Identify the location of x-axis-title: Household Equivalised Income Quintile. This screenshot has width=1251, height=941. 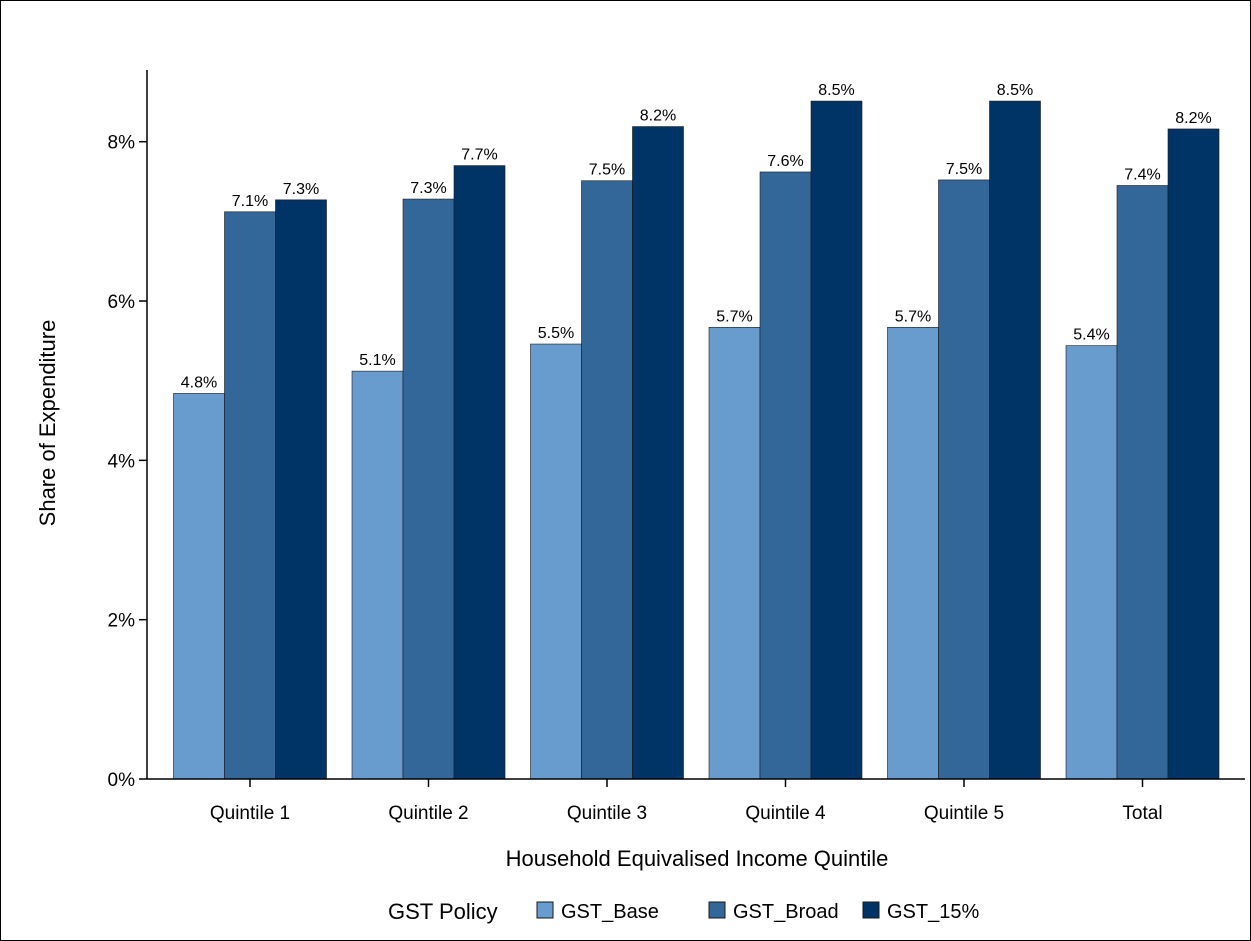
(697, 858).